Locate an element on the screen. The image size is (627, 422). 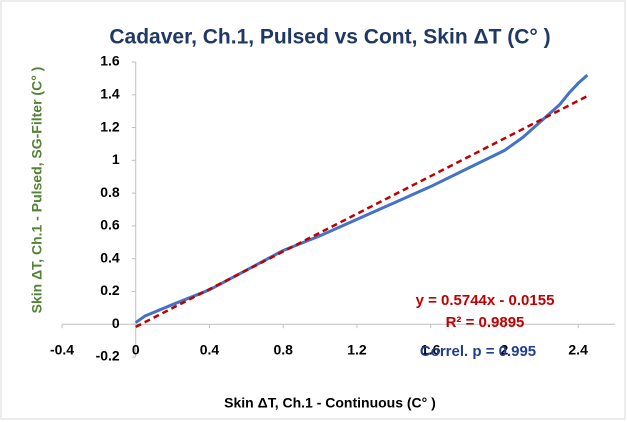
x-tick-label: 1.6 is located at coordinates (431, 350).